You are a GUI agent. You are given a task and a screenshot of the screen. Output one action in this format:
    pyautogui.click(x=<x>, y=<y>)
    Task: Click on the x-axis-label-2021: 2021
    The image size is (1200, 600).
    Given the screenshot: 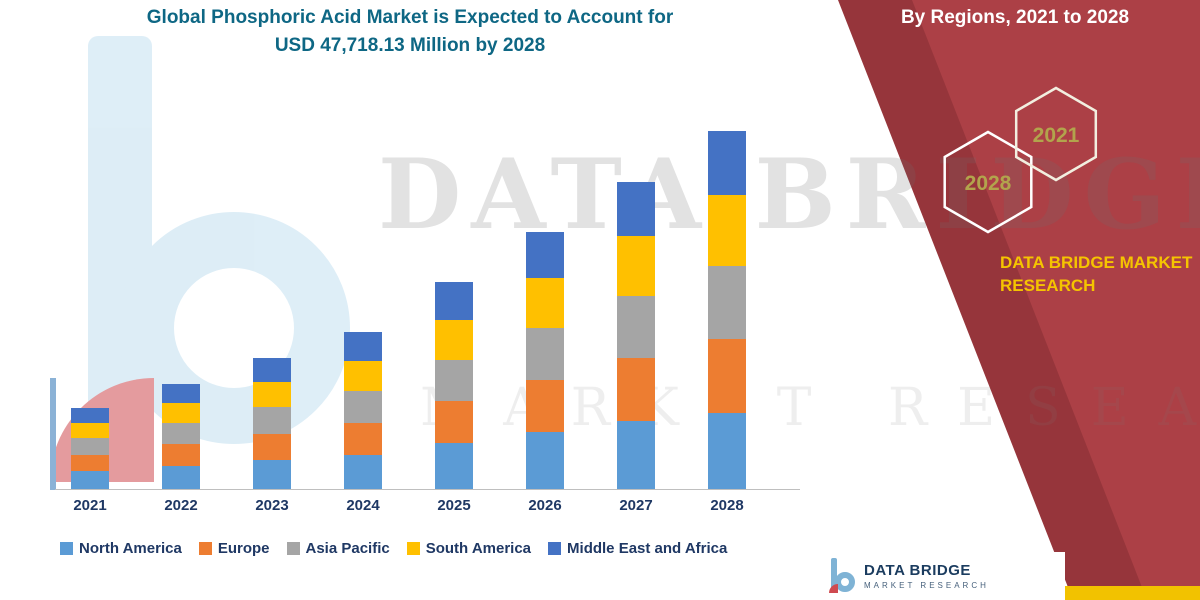 What is the action you would take?
    pyautogui.click(x=90, y=505)
    